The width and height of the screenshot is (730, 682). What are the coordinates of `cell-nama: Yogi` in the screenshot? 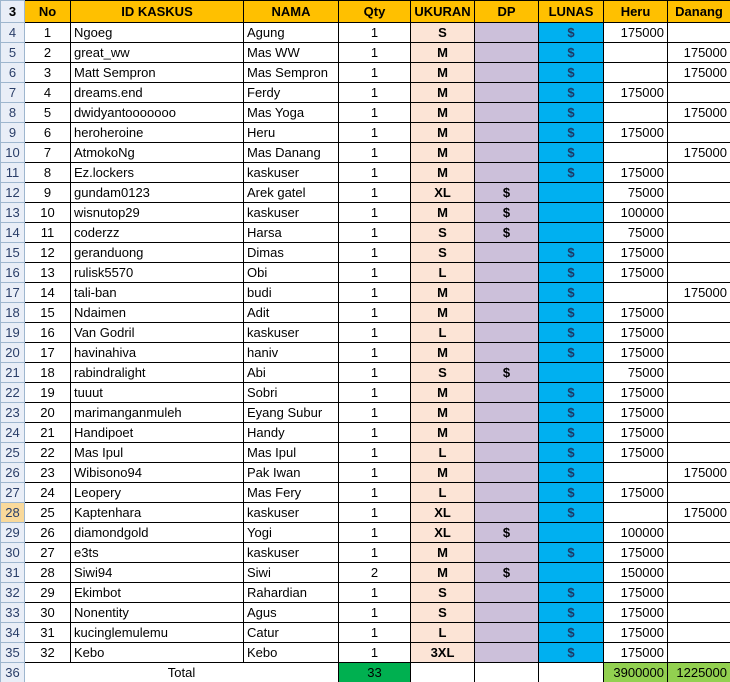 It's located at (291, 532).